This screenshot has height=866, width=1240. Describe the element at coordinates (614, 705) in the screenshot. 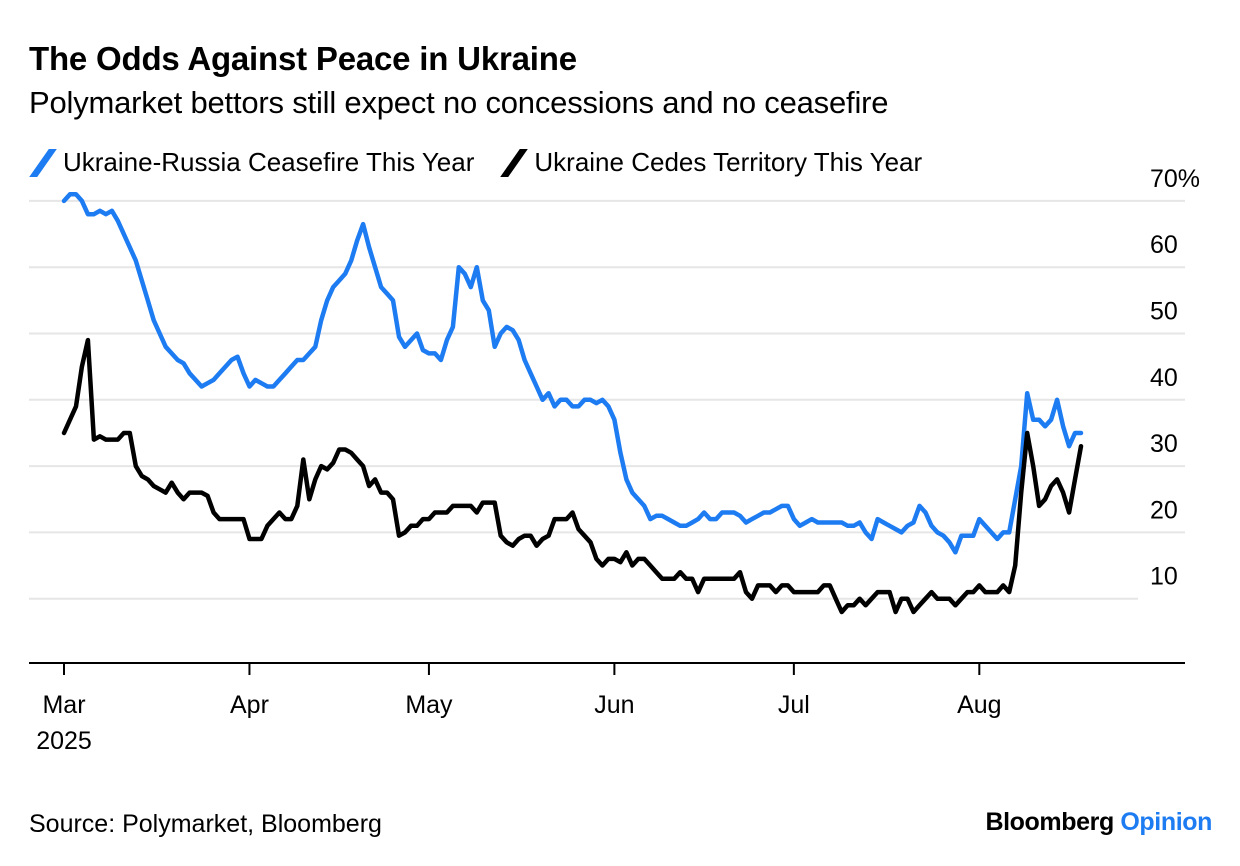

I see `x-tick-label: Jun` at that location.